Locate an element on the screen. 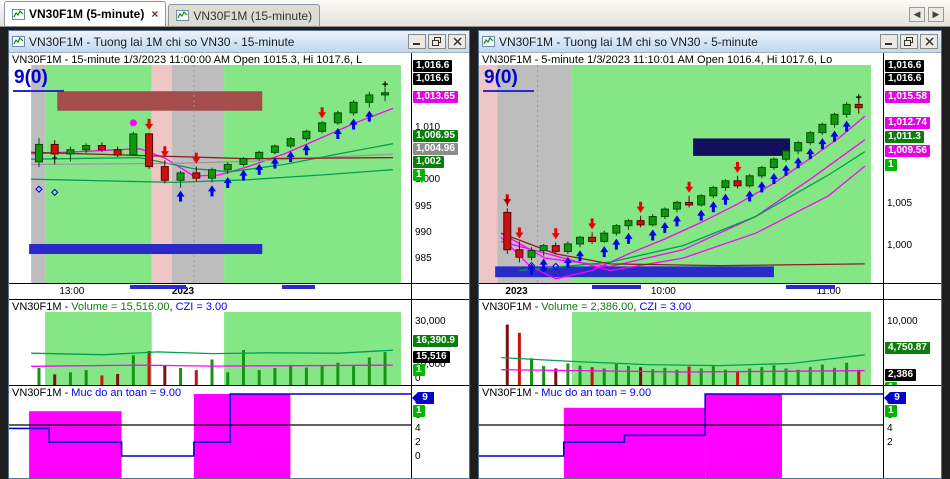  safety-chart-canvas is located at coordinates (210, 435).